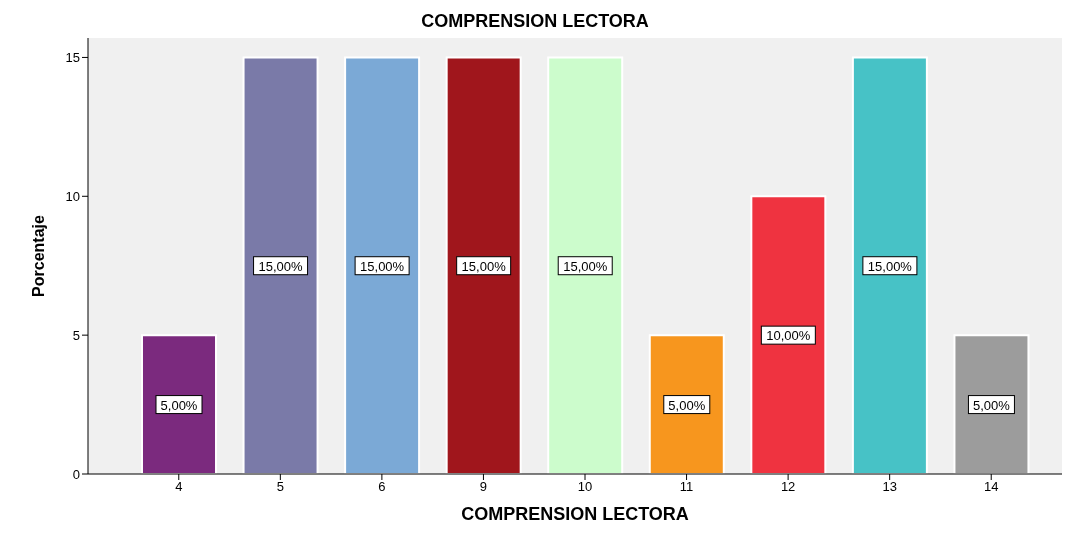  I want to click on y-axis-title: Porcentaje, so click(38, 255).